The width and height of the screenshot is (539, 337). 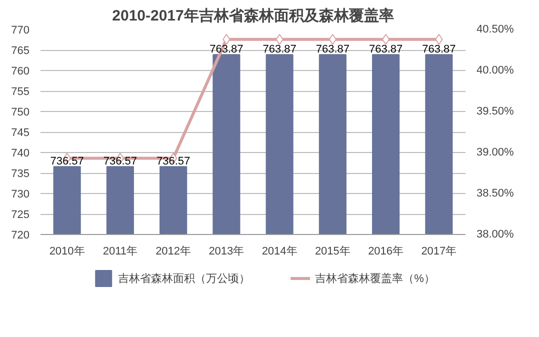 I want to click on y-tick-label: 725, so click(x=20, y=215).